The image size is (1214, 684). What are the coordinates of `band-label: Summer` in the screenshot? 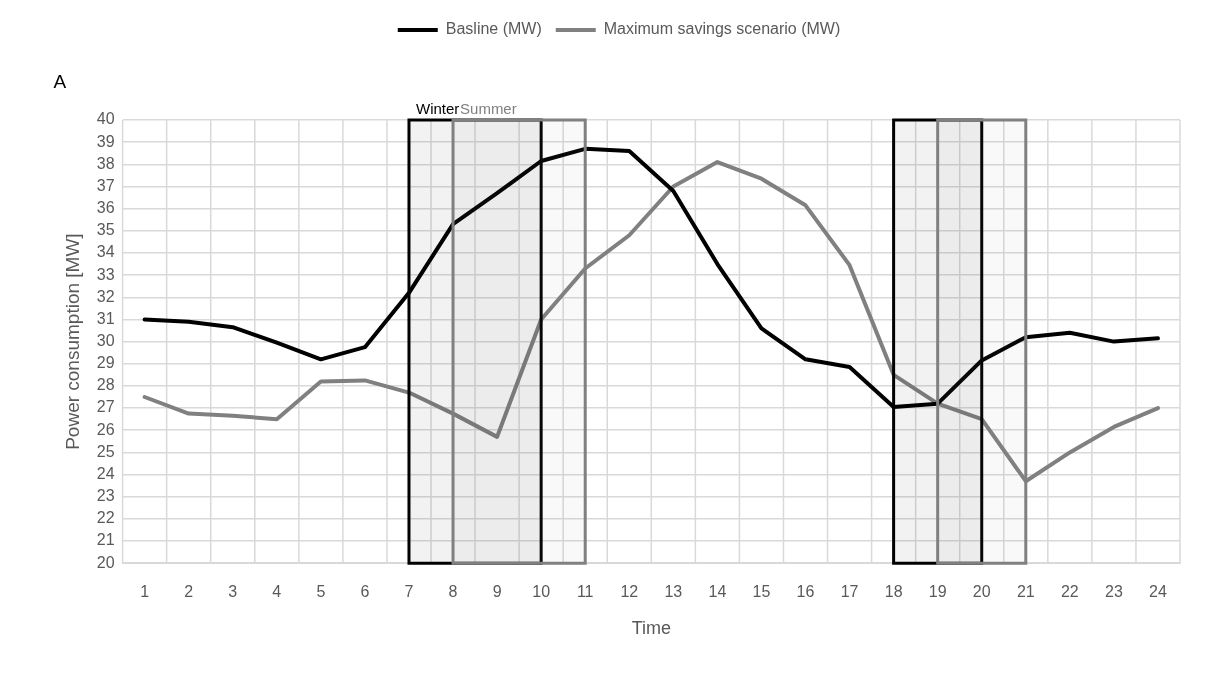 It's located at (488, 108).